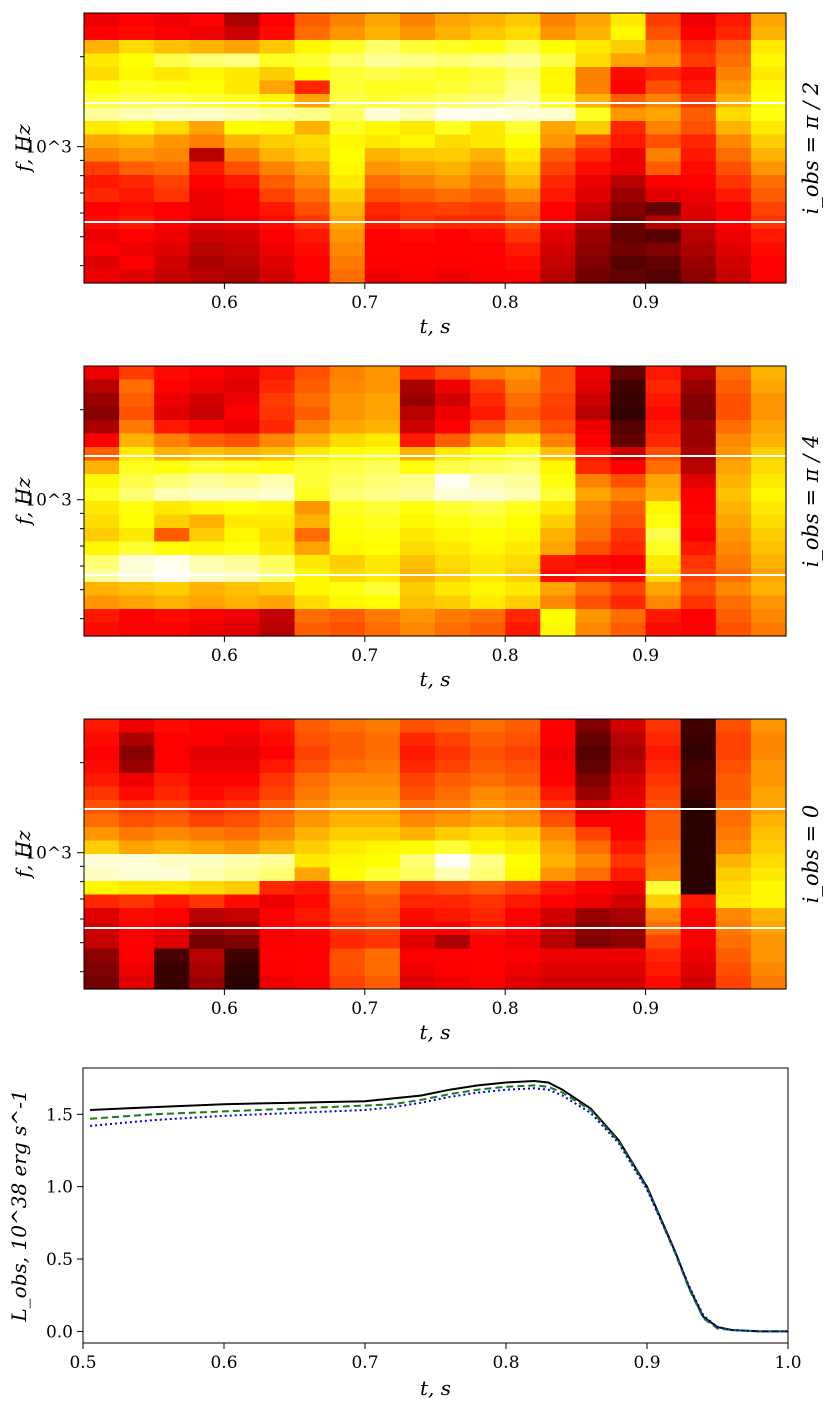 The width and height of the screenshot is (830, 1415). I want to click on luminosity-series-line, so click(439, 1208).